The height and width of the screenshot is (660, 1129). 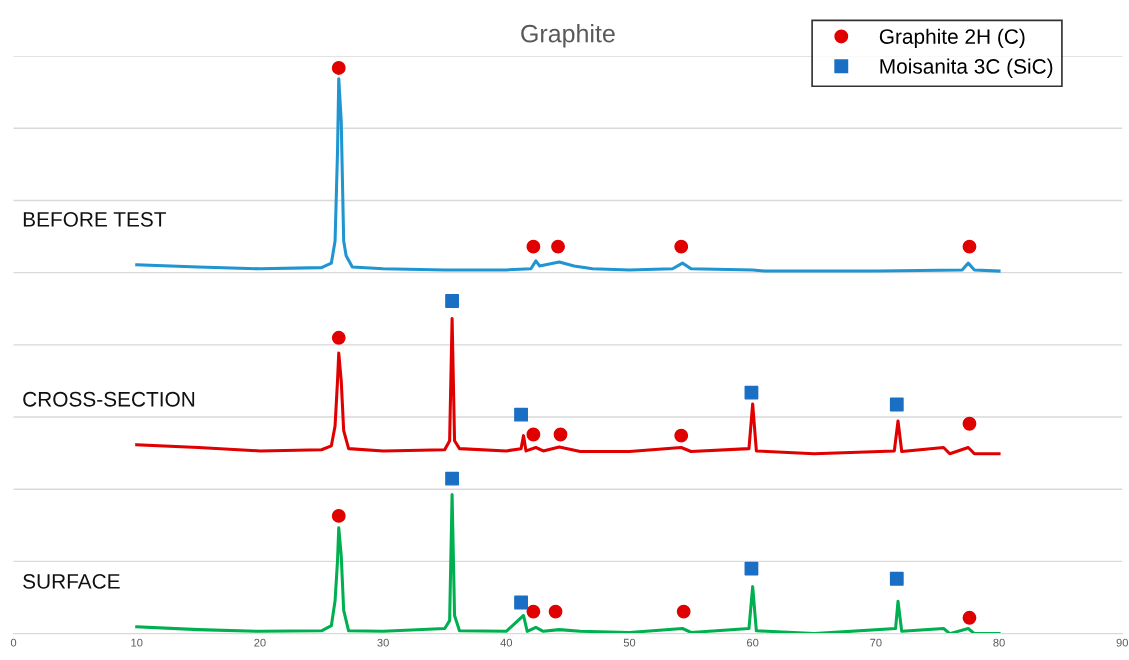 I want to click on x-tick-label: 90, so click(x=1122, y=642).